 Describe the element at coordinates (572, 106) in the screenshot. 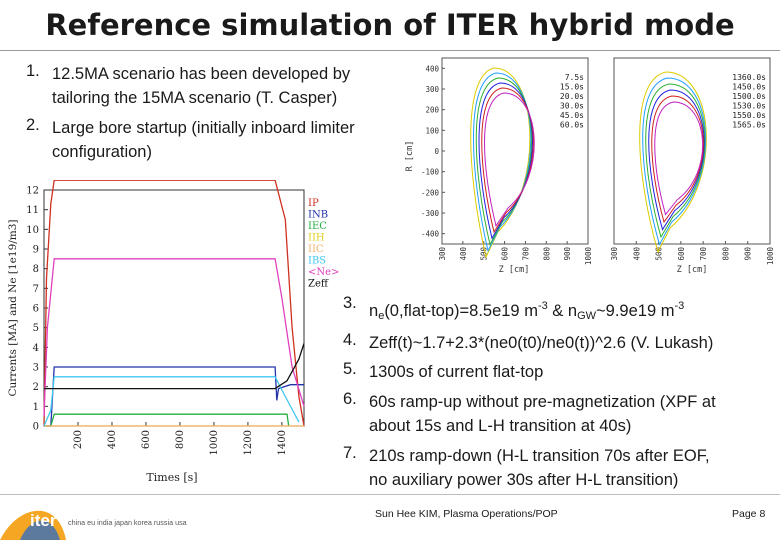

I see `legend-entry: 30.0s` at that location.